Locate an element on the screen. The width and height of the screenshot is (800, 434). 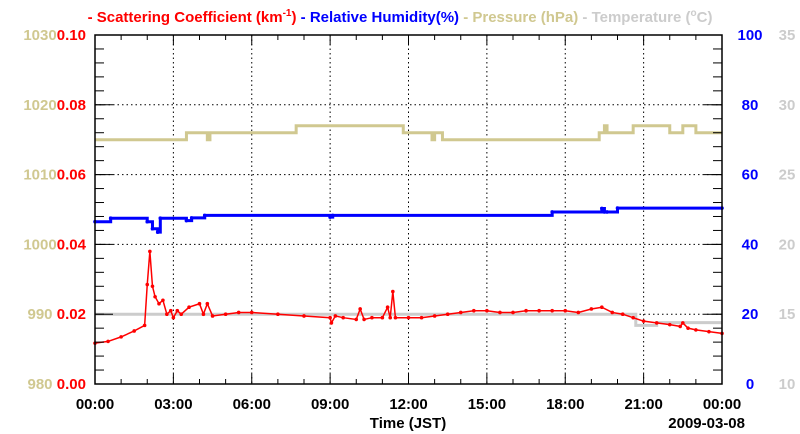
series-line-relative-humidity is located at coordinates (408, 220).